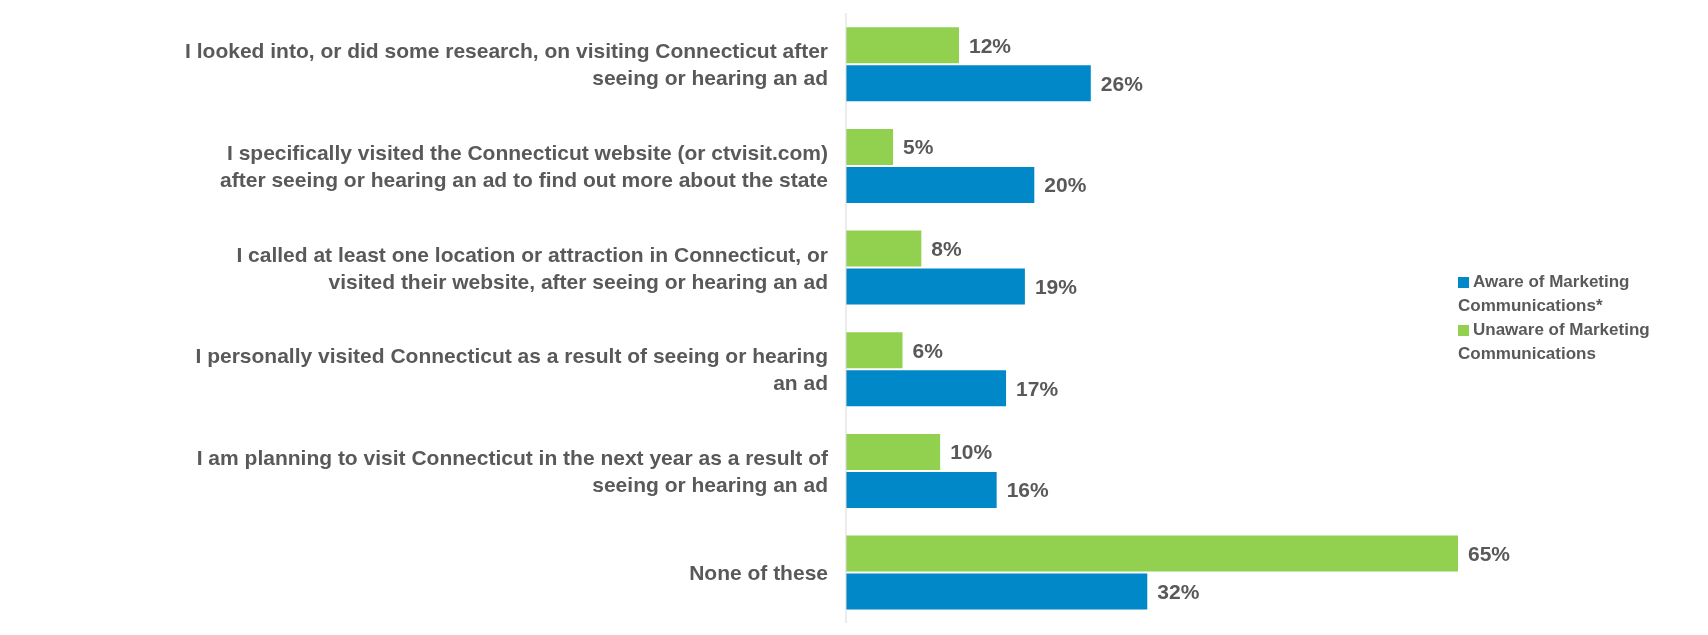 The width and height of the screenshot is (1708, 635). I want to click on data-label: 16%, so click(1027, 490).